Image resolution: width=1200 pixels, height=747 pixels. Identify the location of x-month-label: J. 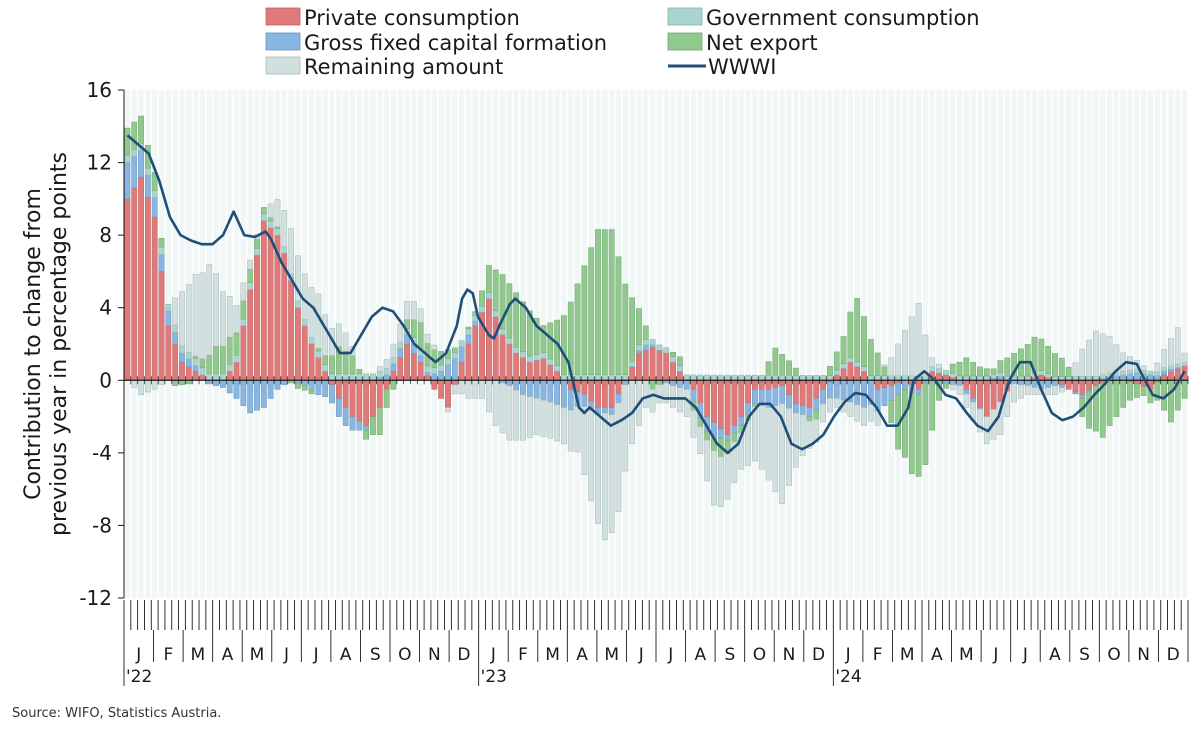
(1025, 655).